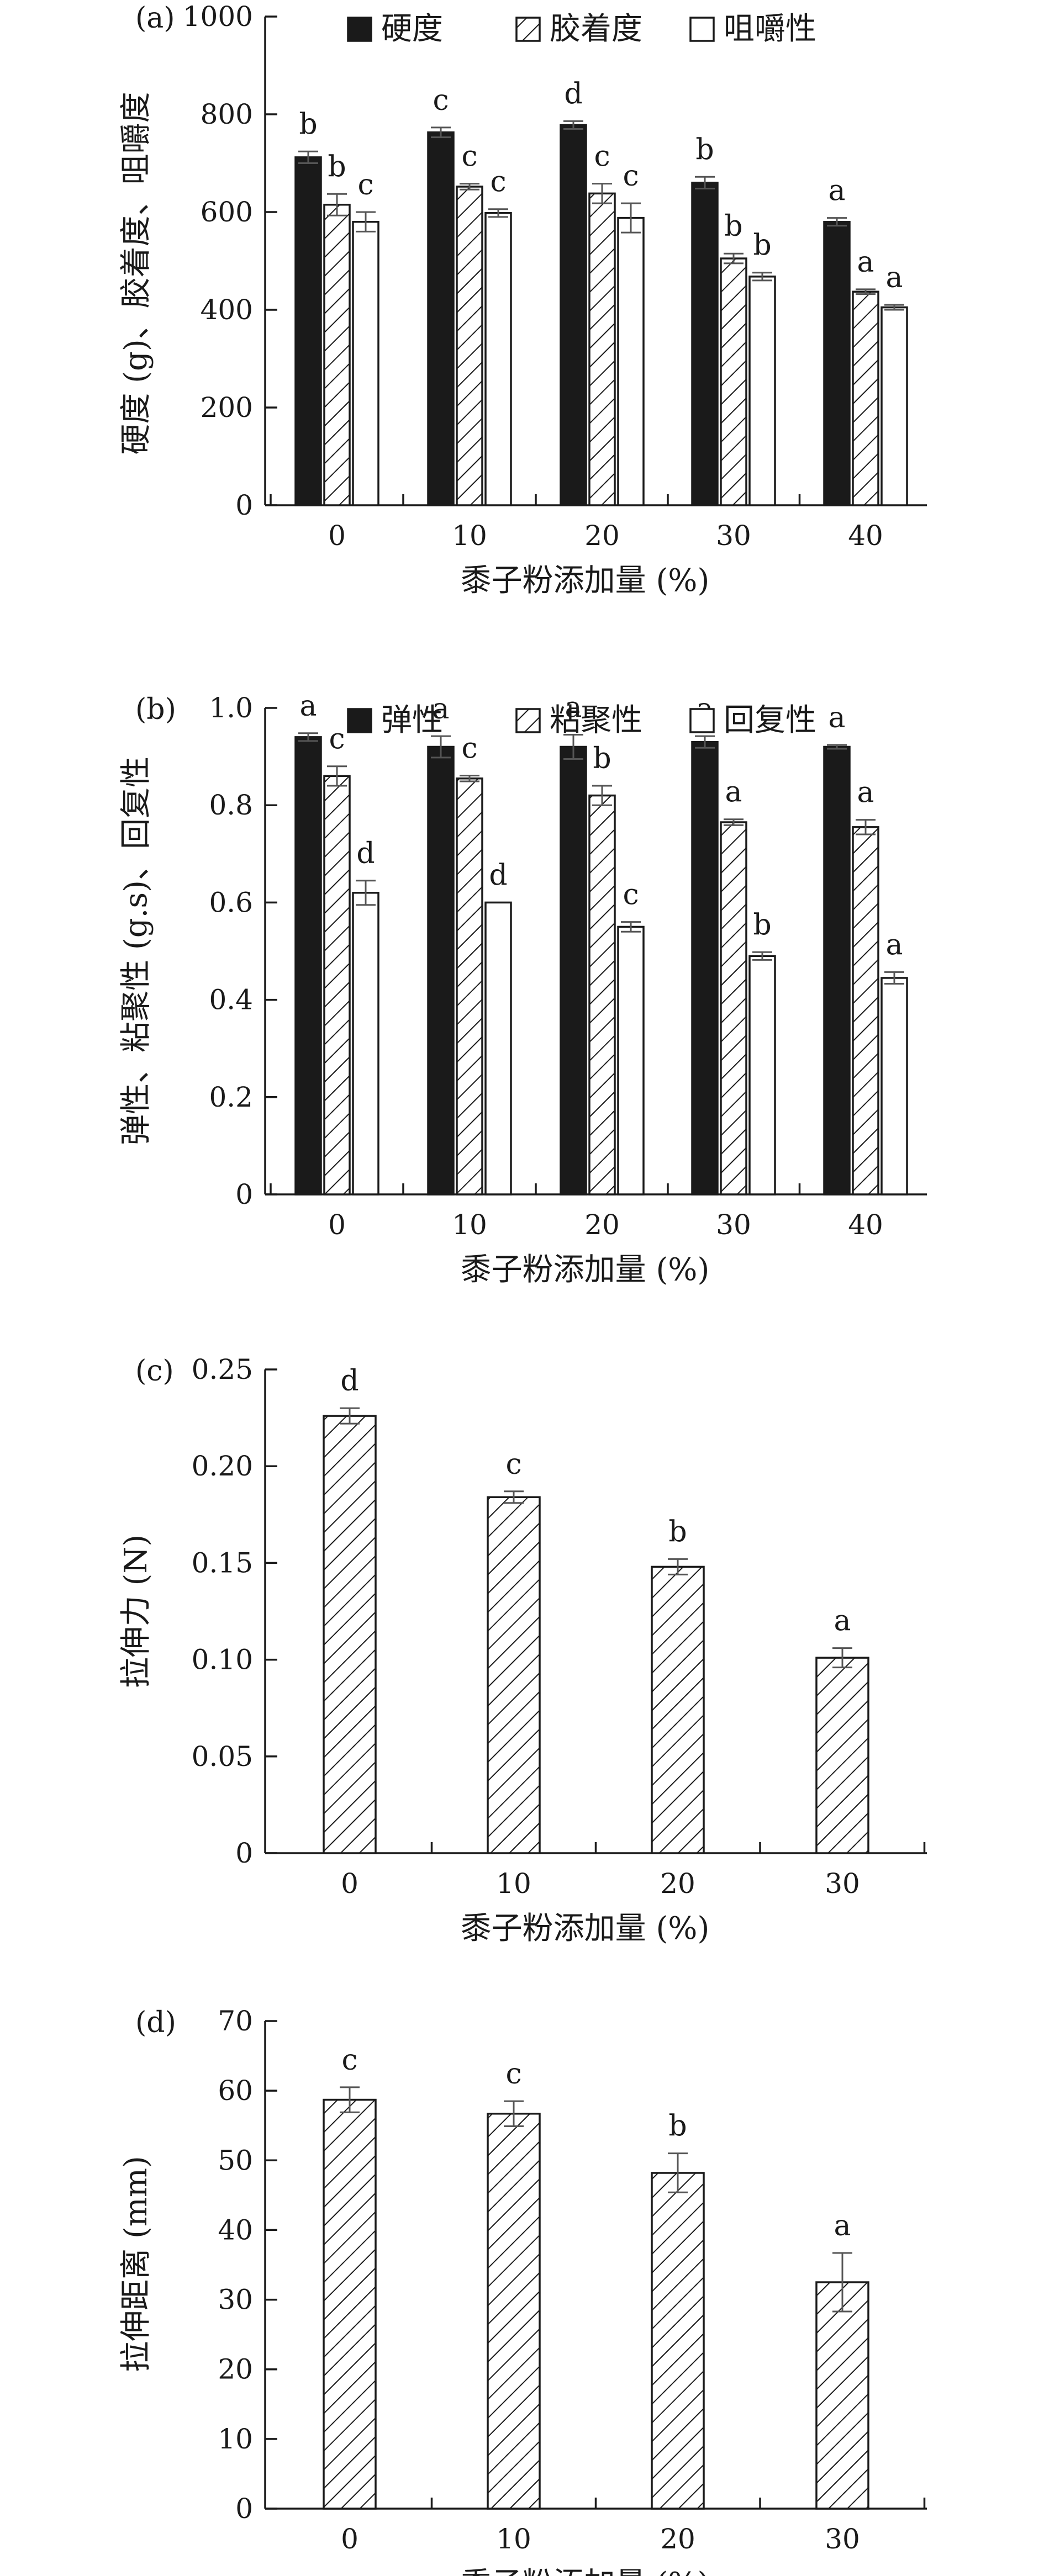 The height and width of the screenshot is (2576, 1044). I want to click on panel-tag: (d), so click(155, 2022).